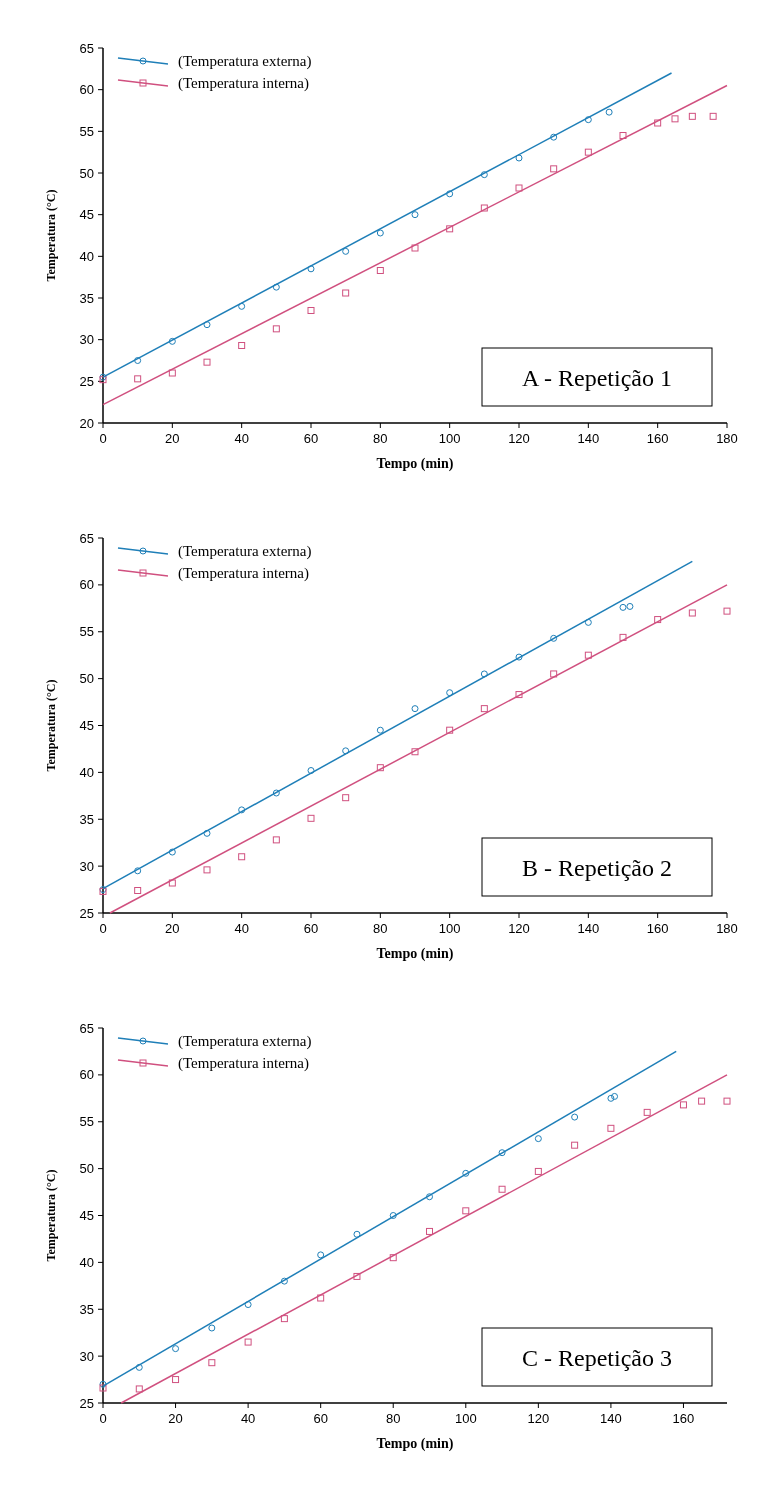  What do you see at coordinates (245, 1041) in the screenshot?
I see `legend-label: (Temperatura externa)` at bounding box center [245, 1041].